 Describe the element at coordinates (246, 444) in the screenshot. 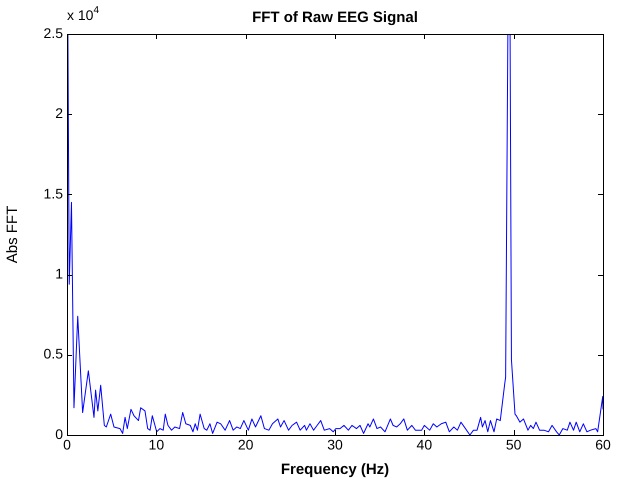

I see `x-tick-label: 20` at that location.